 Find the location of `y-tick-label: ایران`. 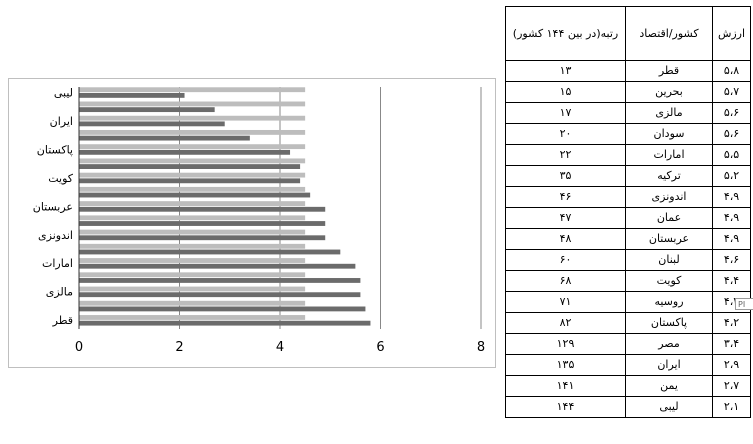

y-tick-label: ایران is located at coordinates (61, 121).